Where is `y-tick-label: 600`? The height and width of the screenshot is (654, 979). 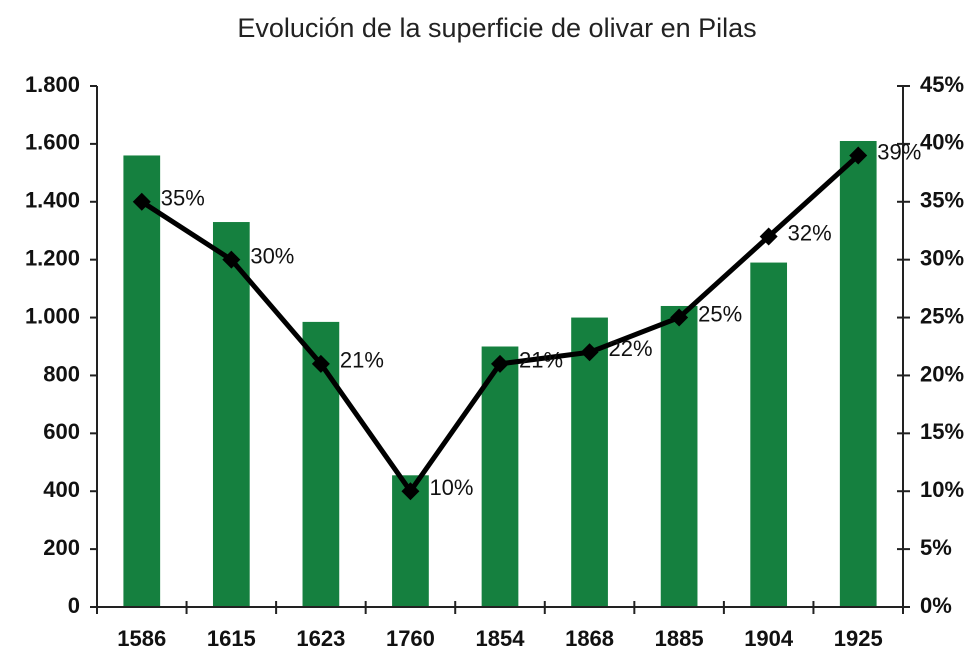
y-tick-label: 600 is located at coordinates (61, 431).